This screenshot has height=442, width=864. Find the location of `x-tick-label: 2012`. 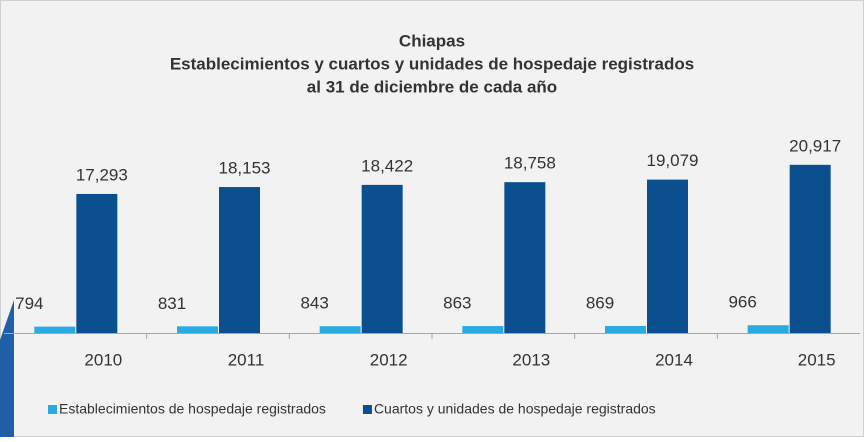

x-tick-label: 2012 is located at coordinates (389, 359).